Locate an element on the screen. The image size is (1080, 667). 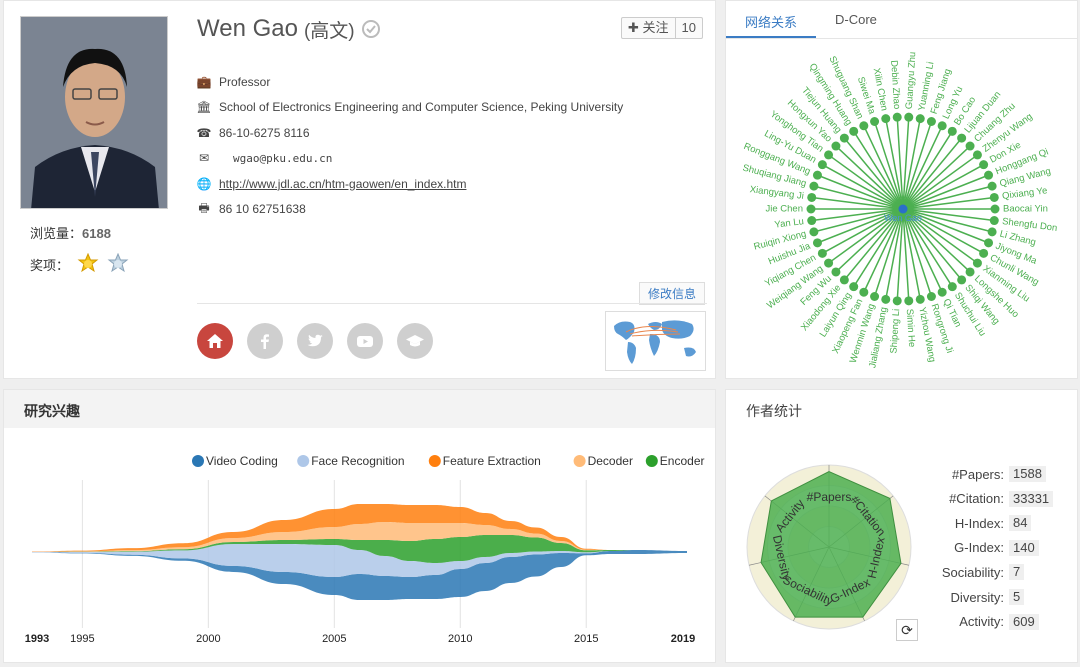
silver-award-icon is located at coordinates (118, 264).